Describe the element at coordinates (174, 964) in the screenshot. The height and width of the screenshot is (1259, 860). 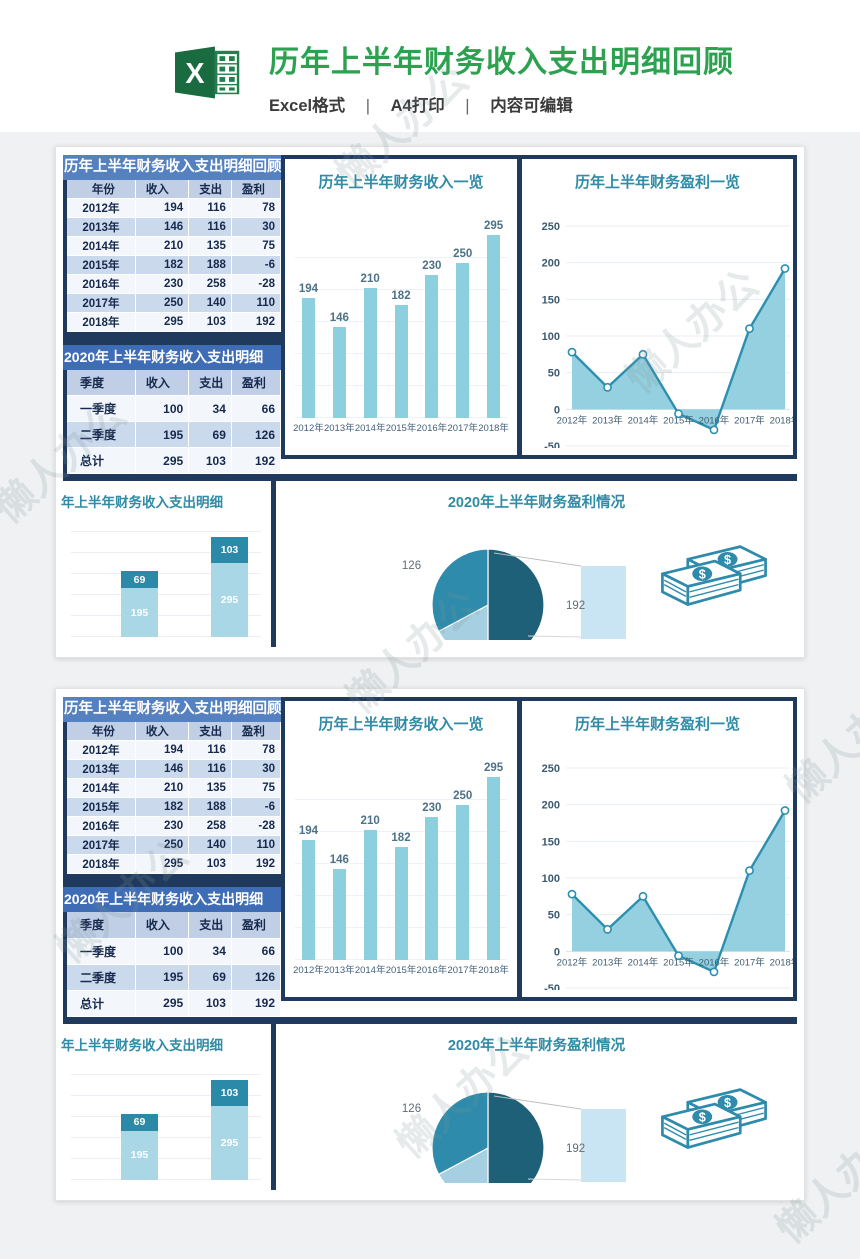
I see `quarterly-finance-table: 季度 收入 支出 盈利 一季度 100 34 66 二季度 195 69 126 总计 295 103 192` at that location.